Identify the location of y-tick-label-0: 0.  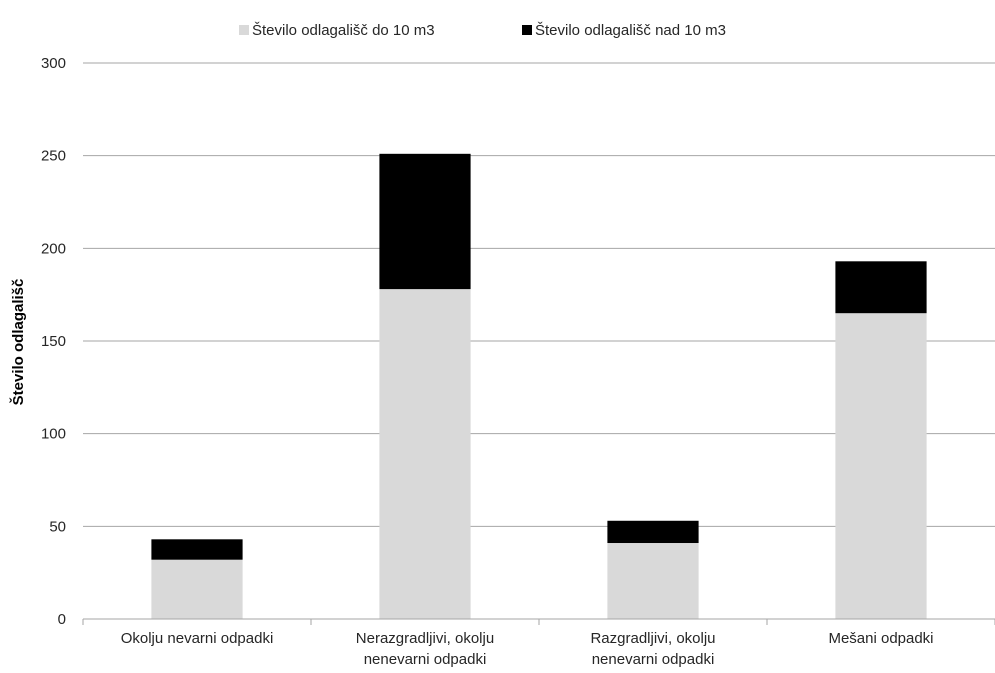
(62, 619).